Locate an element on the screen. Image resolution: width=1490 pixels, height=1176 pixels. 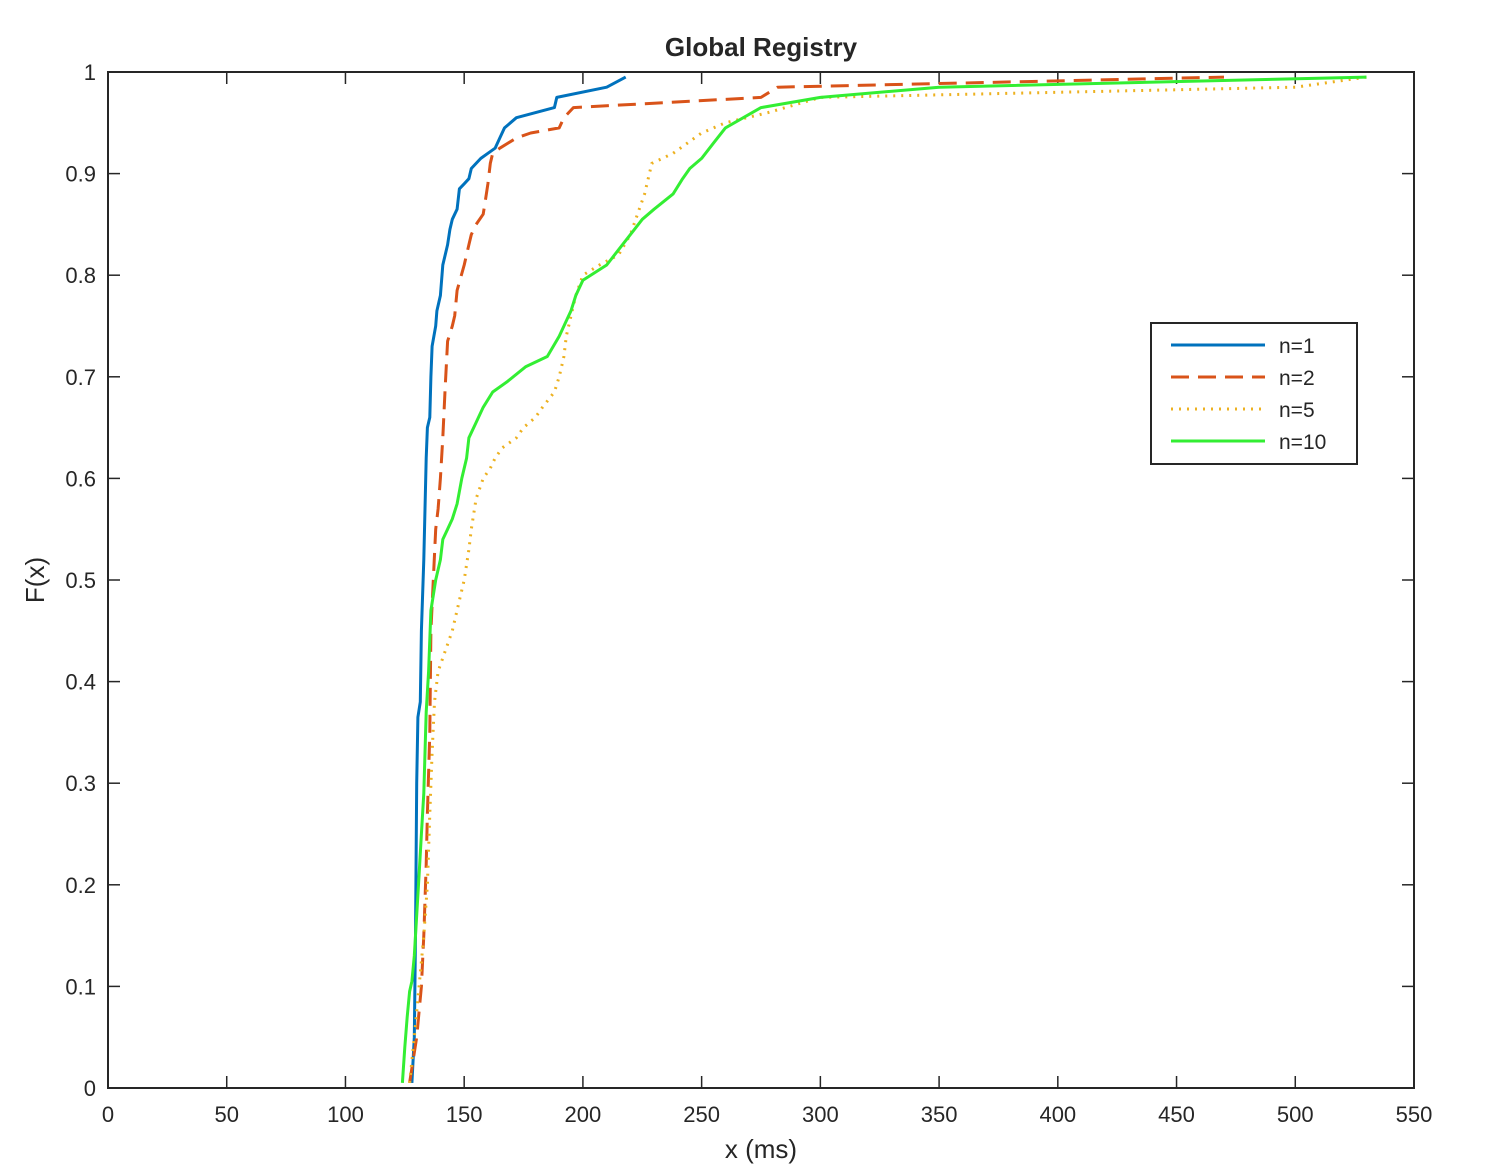
x-tick-label: 500 is located at coordinates (1295, 1114).